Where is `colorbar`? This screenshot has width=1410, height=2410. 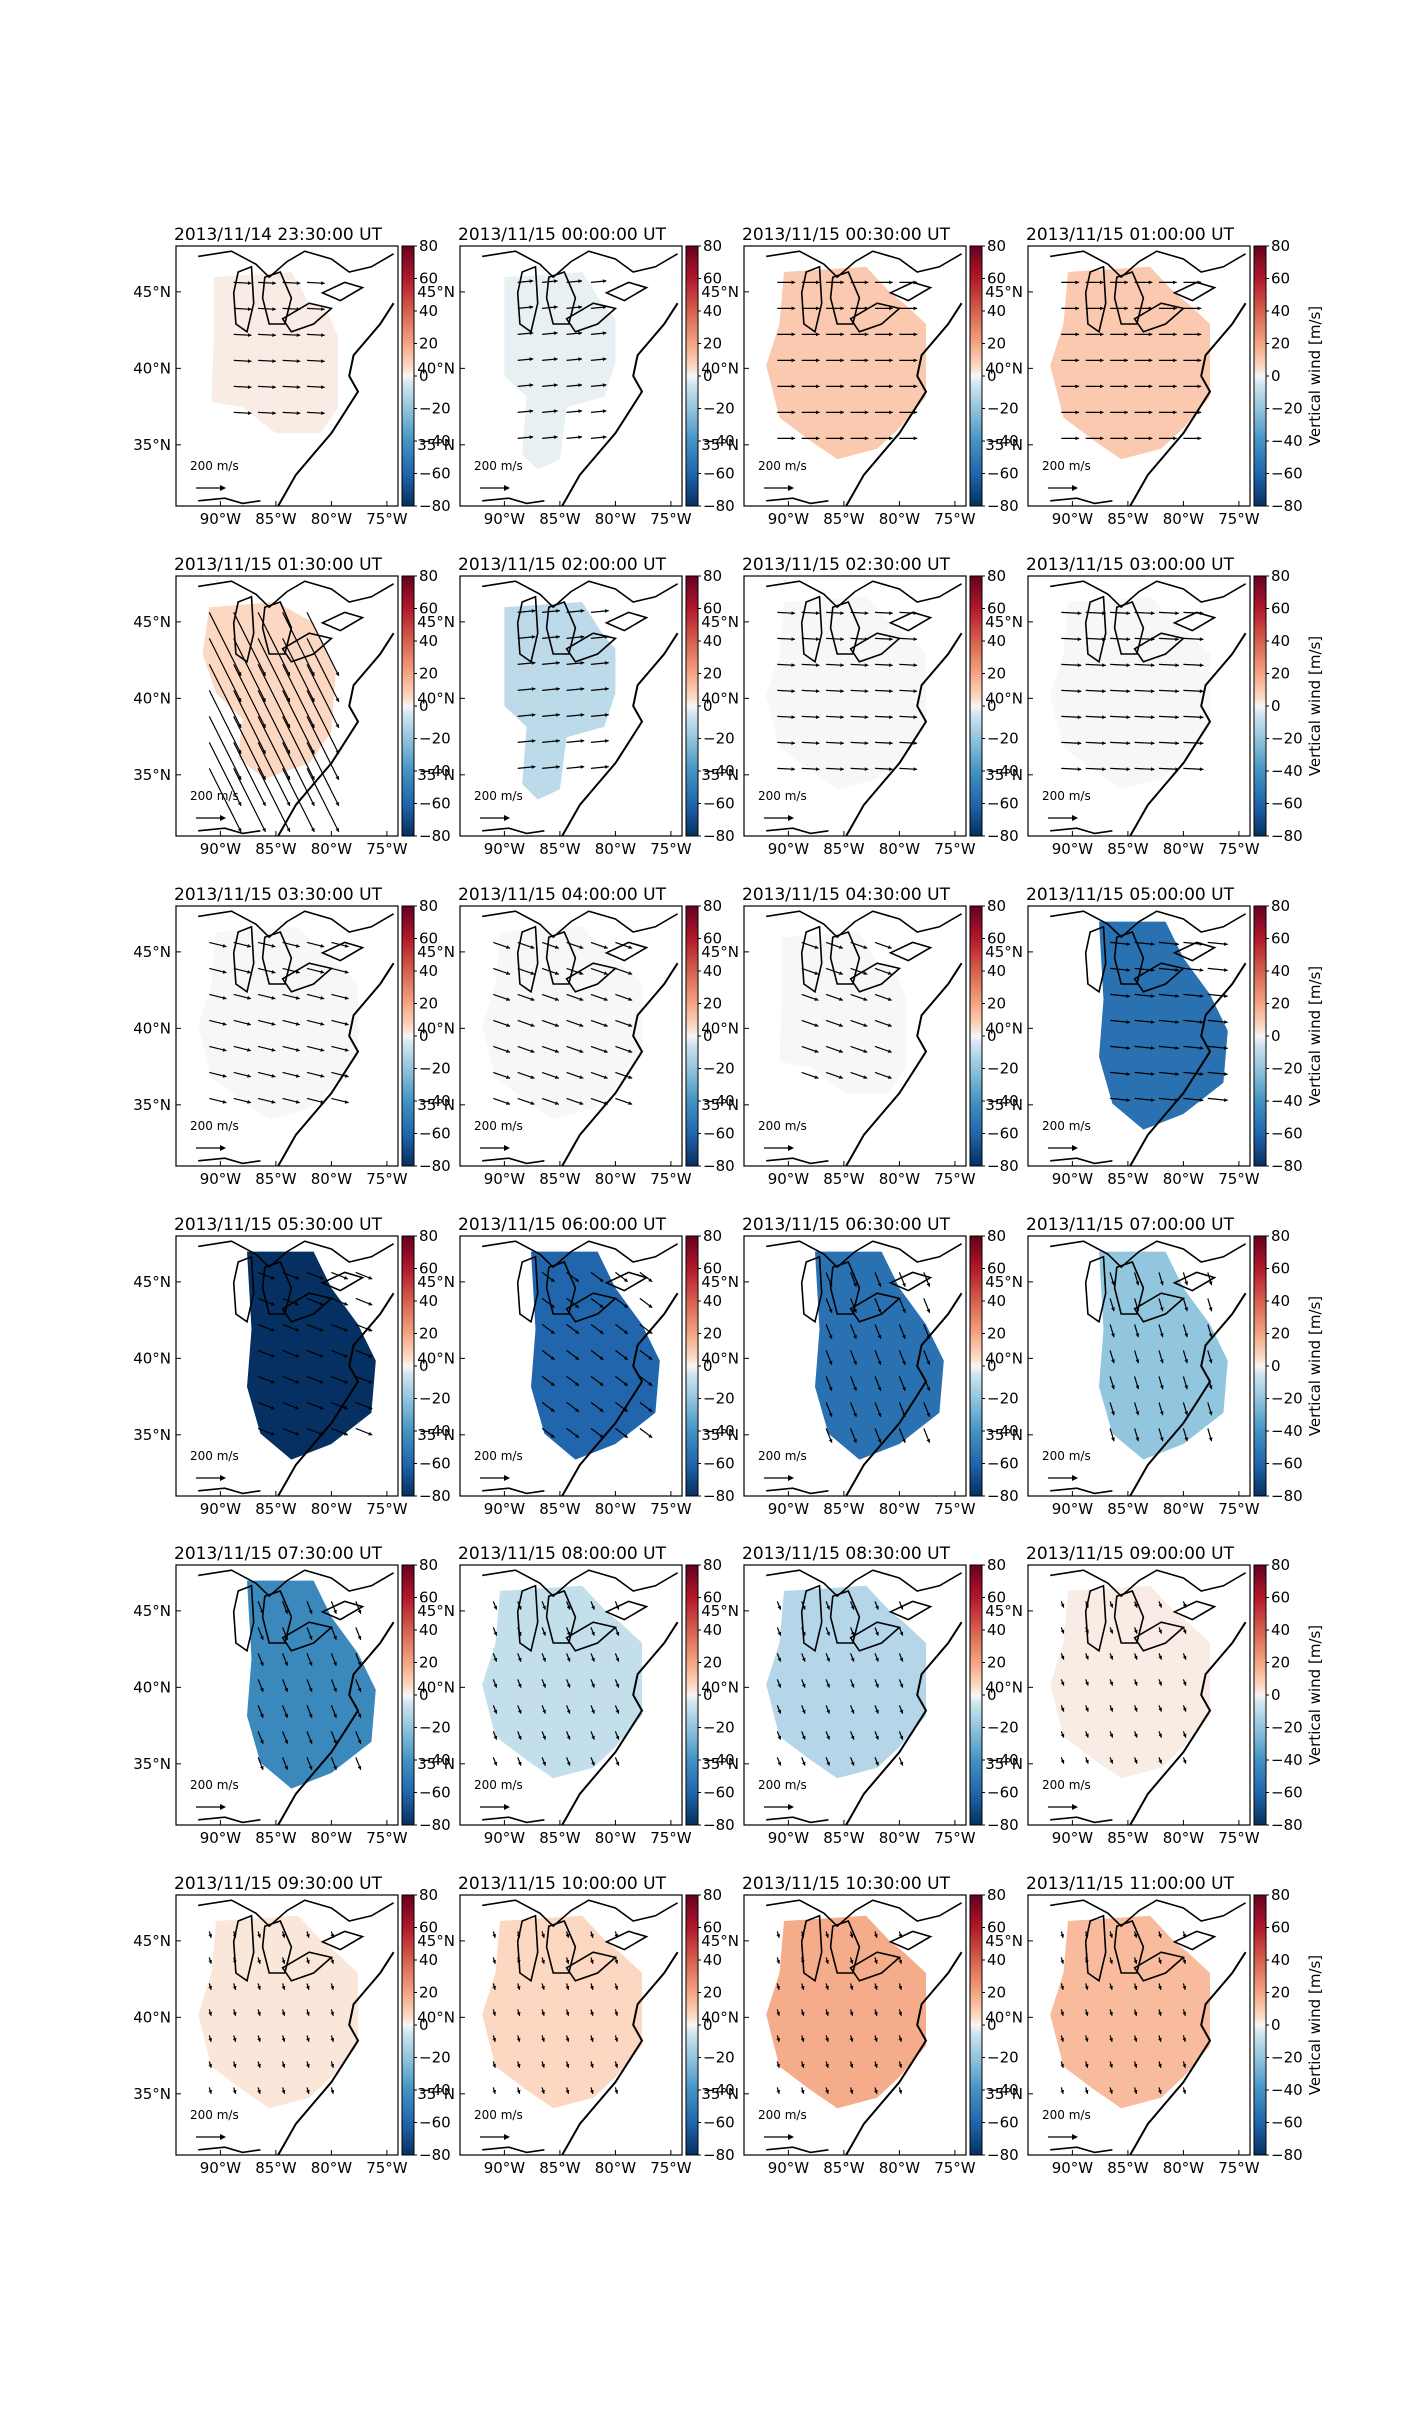
colorbar is located at coordinates (1260, 1036).